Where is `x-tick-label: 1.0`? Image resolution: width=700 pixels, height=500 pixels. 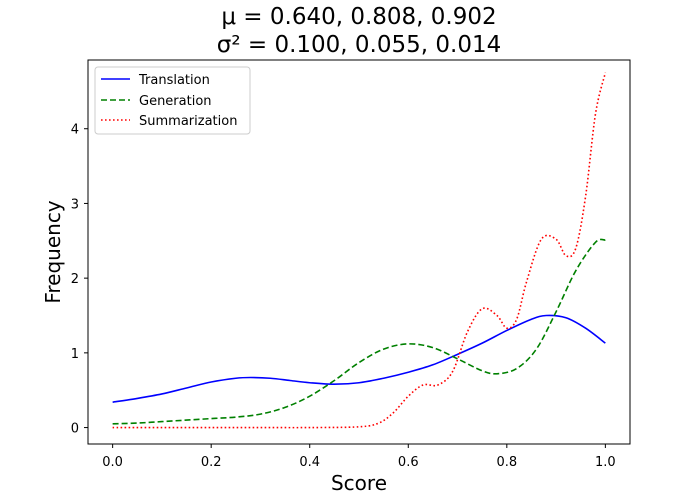
x-tick-label: 1.0 is located at coordinates (605, 462).